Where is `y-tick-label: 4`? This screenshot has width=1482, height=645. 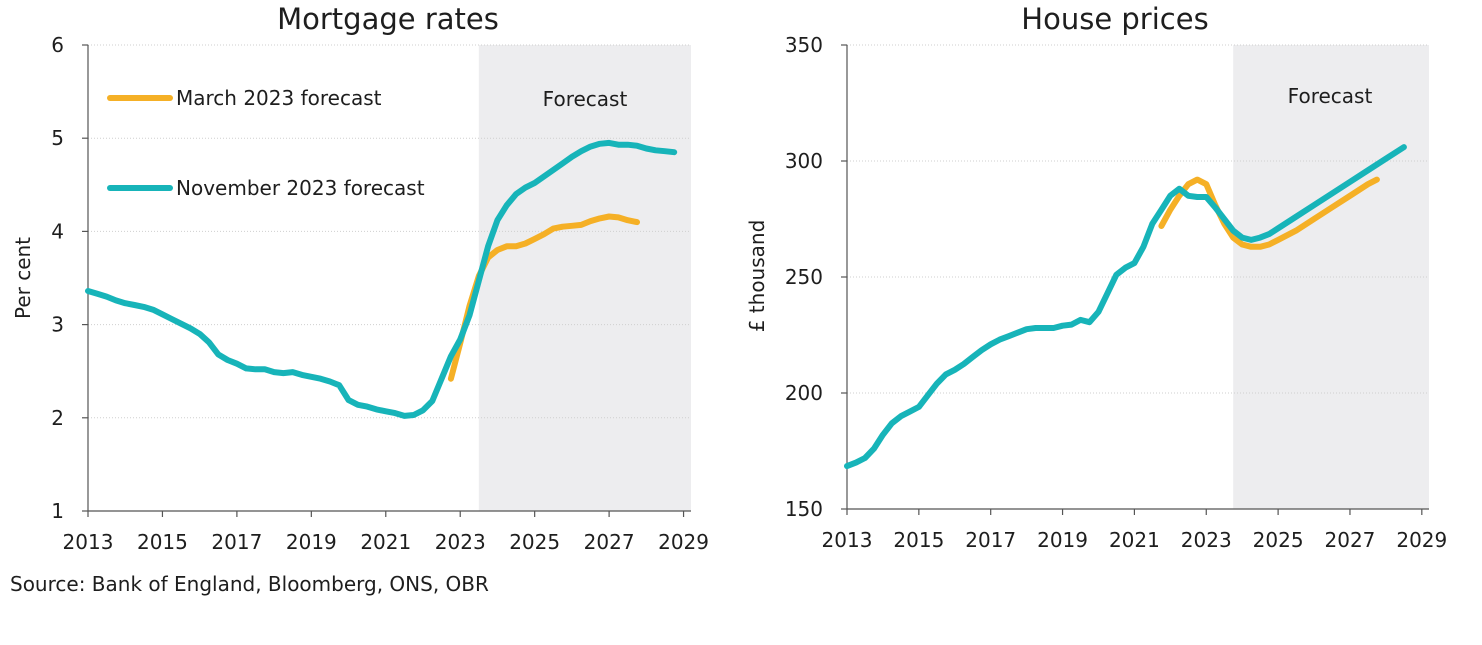 y-tick-label: 4 is located at coordinates (57, 231).